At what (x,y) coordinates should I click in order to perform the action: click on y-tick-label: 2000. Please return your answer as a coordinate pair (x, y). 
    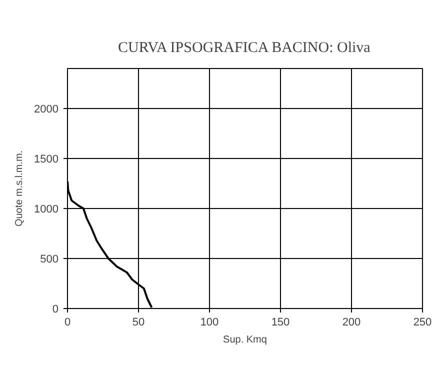
    Looking at the image, I should click on (46, 110).